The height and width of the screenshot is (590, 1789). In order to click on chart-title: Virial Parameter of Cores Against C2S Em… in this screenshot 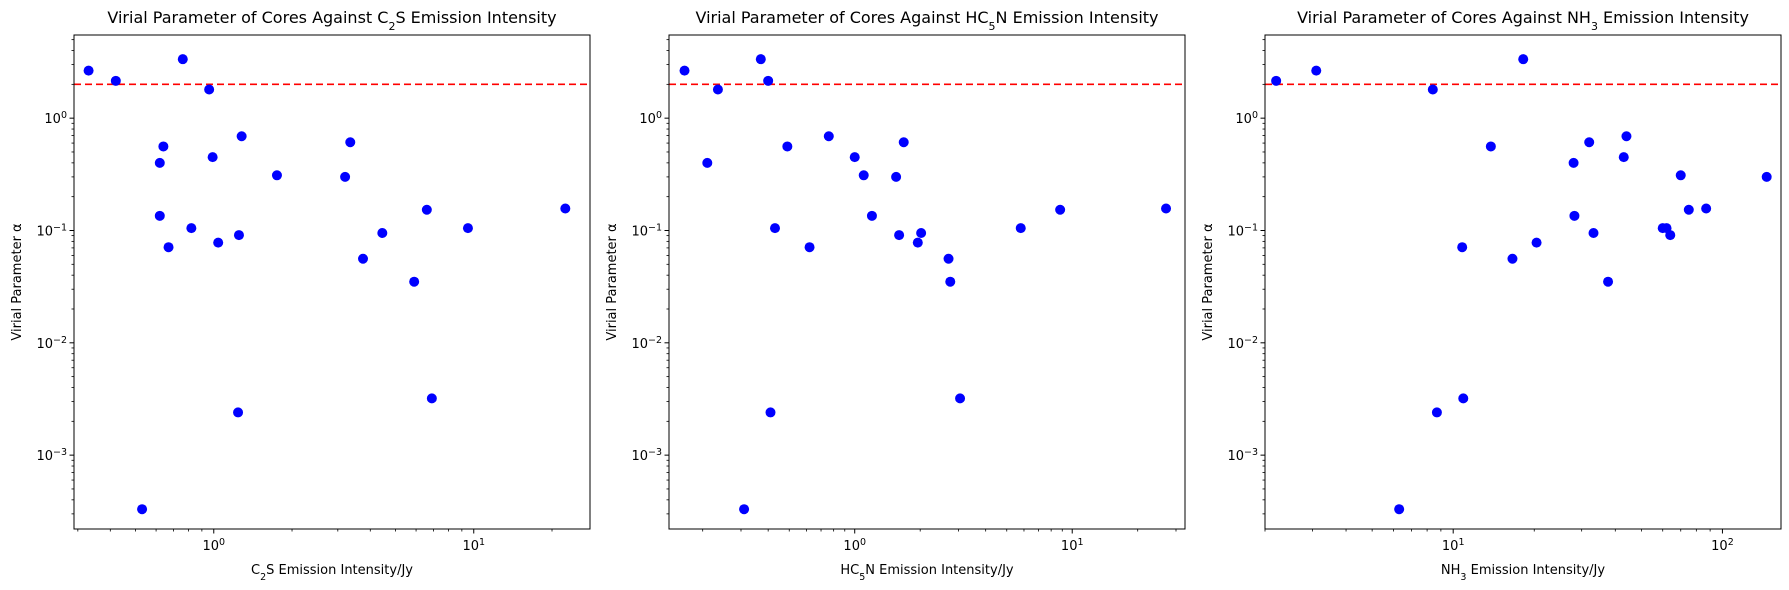, I will do `click(331, 20)`.